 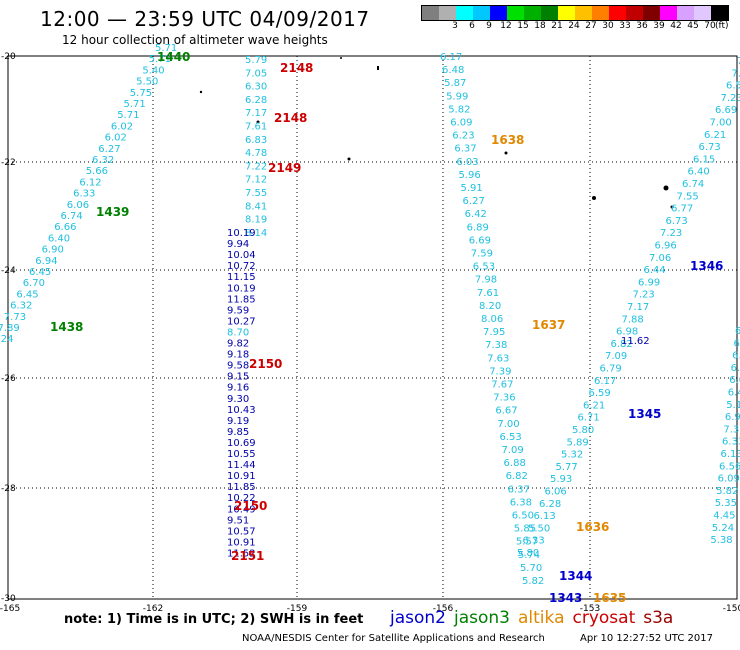 What do you see at coordinates (730, 98) in the screenshot?
I see `wave-height-value: 7.23` at bounding box center [730, 98].